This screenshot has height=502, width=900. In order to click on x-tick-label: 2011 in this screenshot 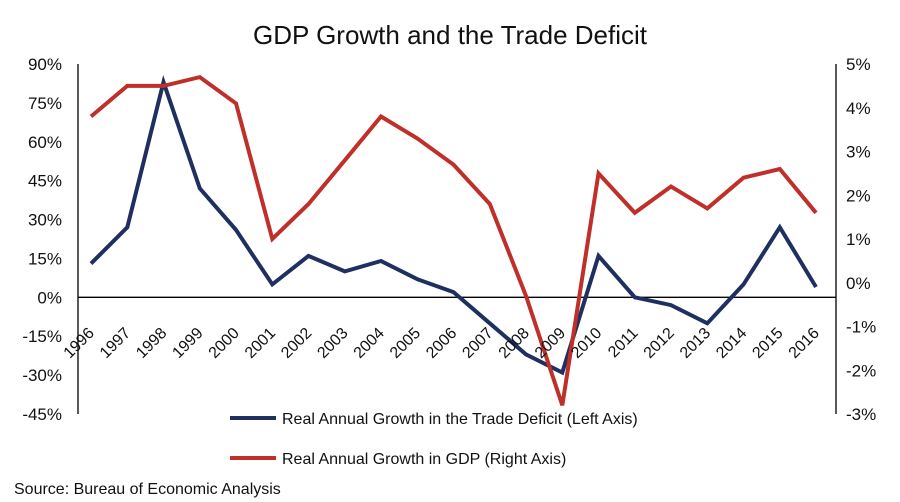, I will do `click(623, 343)`.